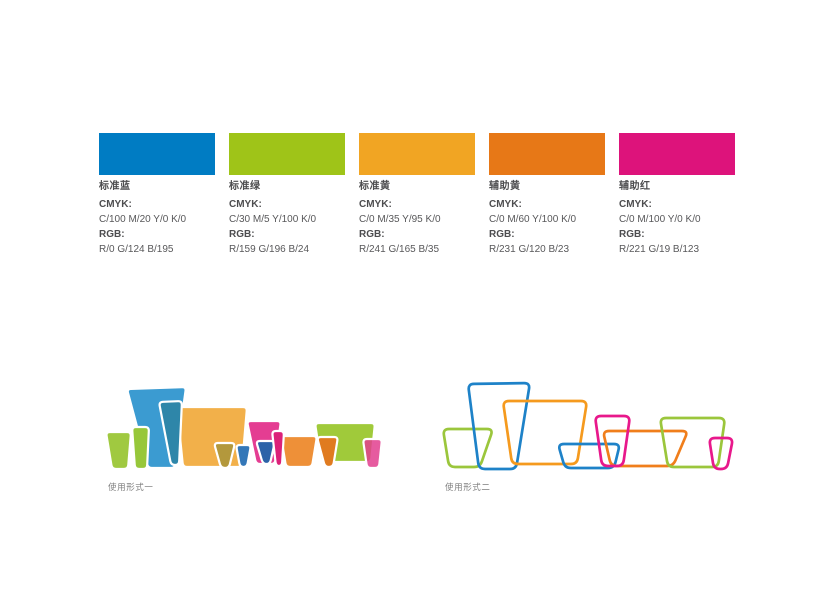 The height and width of the screenshot is (597, 838). Describe the element at coordinates (468, 487) in the screenshot. I see `usage-form-2-label: 使用形式二` at that location.